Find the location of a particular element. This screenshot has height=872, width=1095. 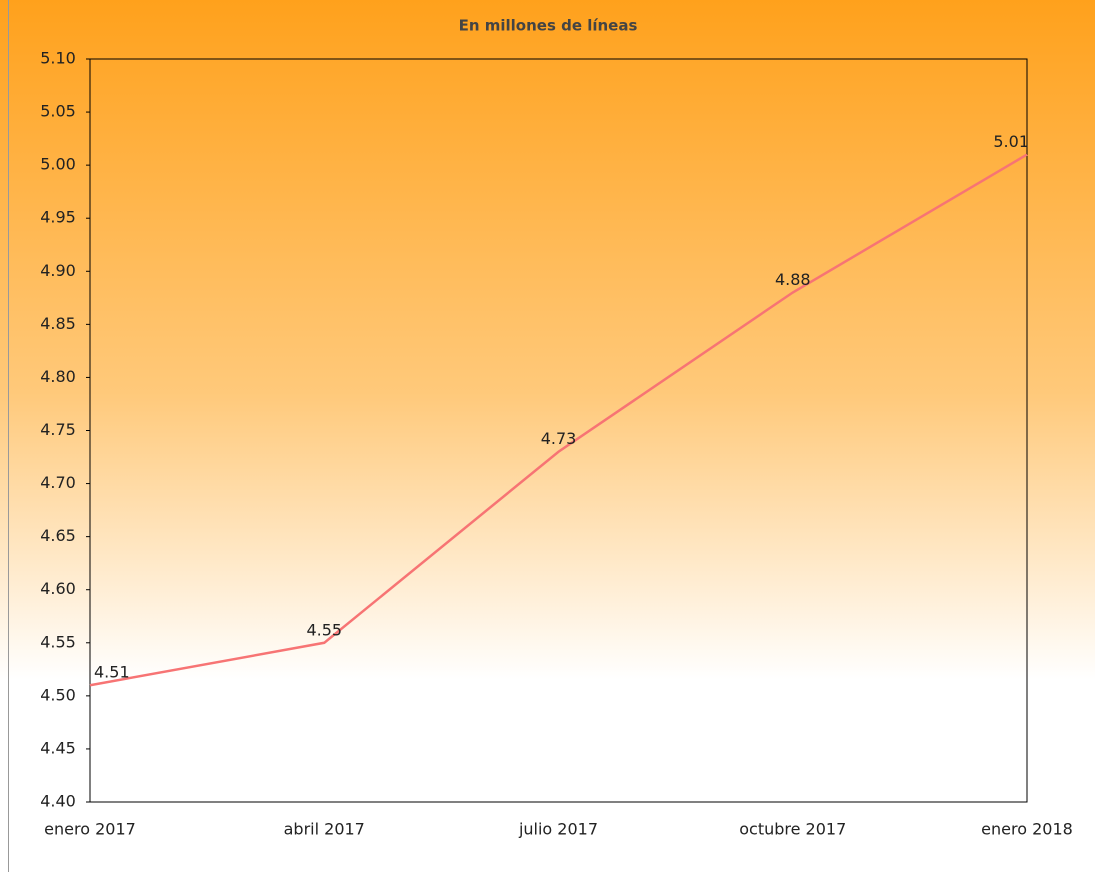

x-tick-label: enero 2017 is located at coordinates (90, 829).